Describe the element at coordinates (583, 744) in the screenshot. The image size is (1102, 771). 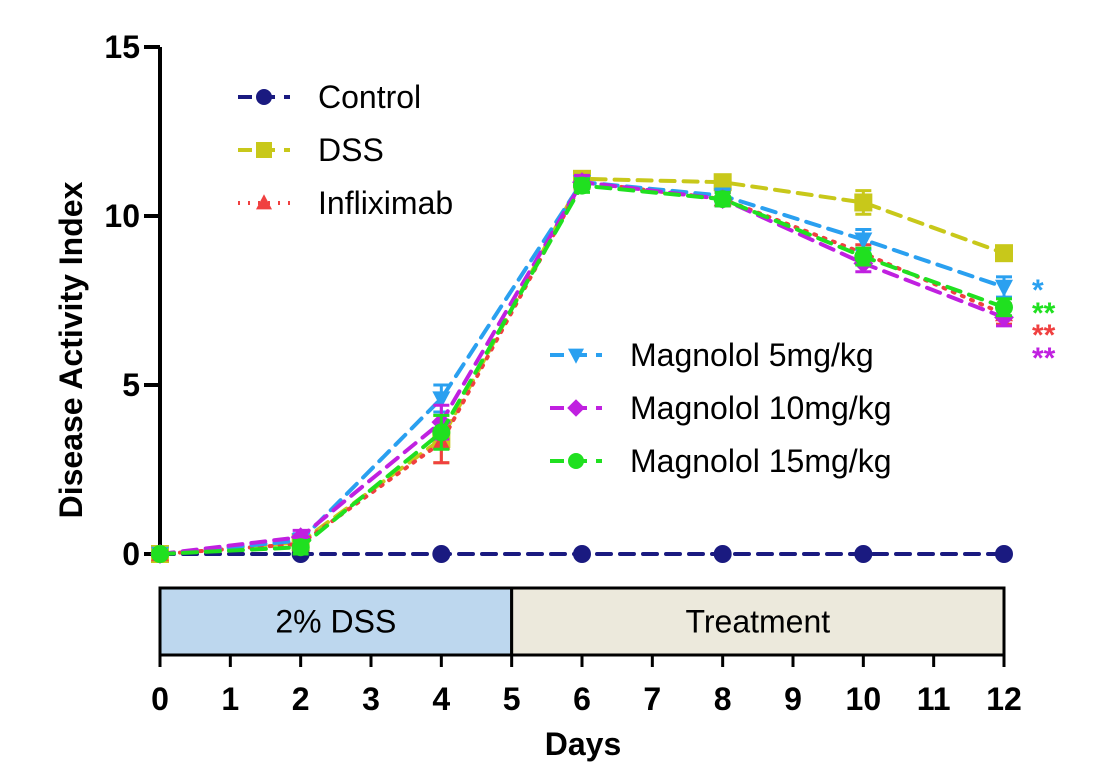
I see `x-axis-title: Days` at that location.